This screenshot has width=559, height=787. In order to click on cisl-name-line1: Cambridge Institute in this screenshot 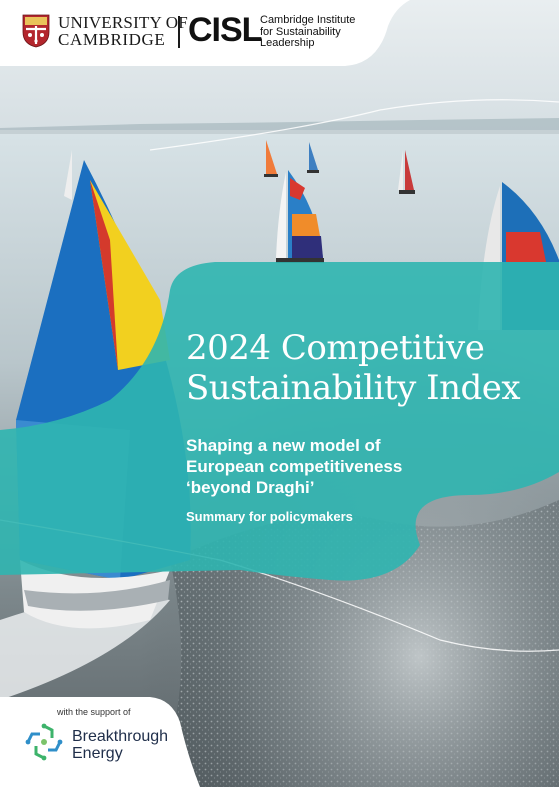, I will do `click(308, 20)`.